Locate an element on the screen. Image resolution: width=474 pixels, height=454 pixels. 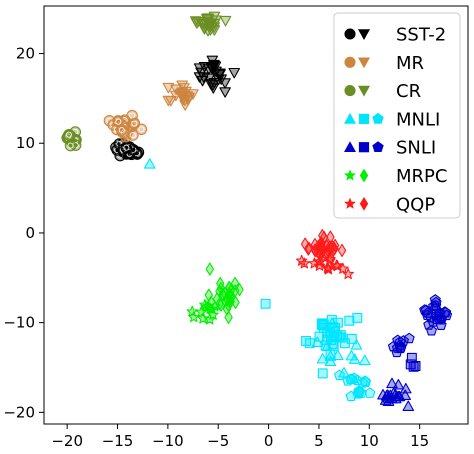
series-mr is located at coordinates (151, 111).